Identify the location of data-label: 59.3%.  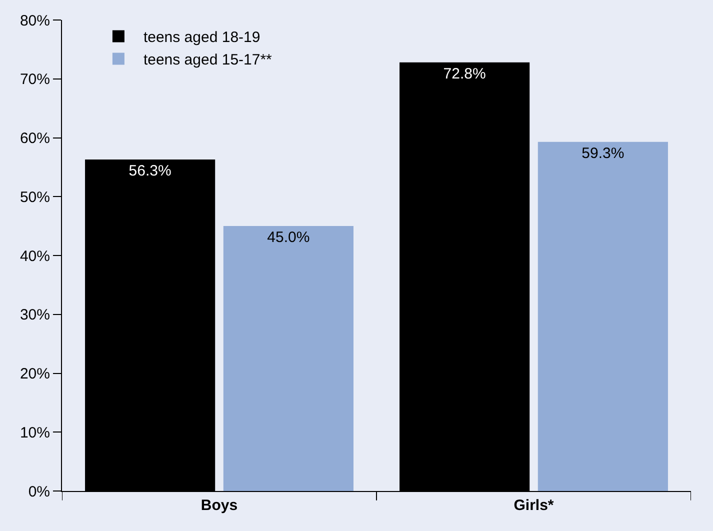
(603, 153).